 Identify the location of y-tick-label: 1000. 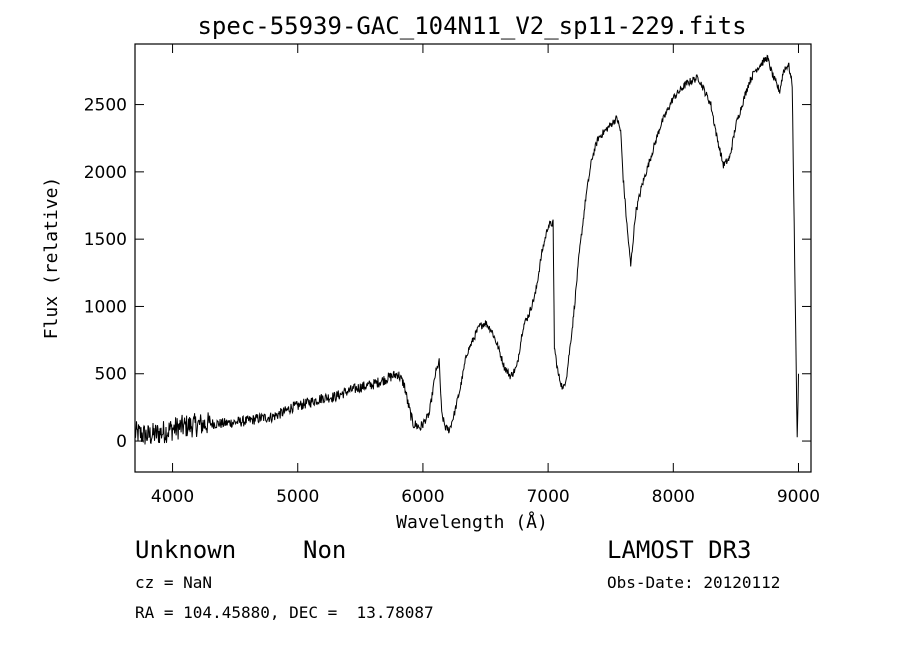
(105, 307).